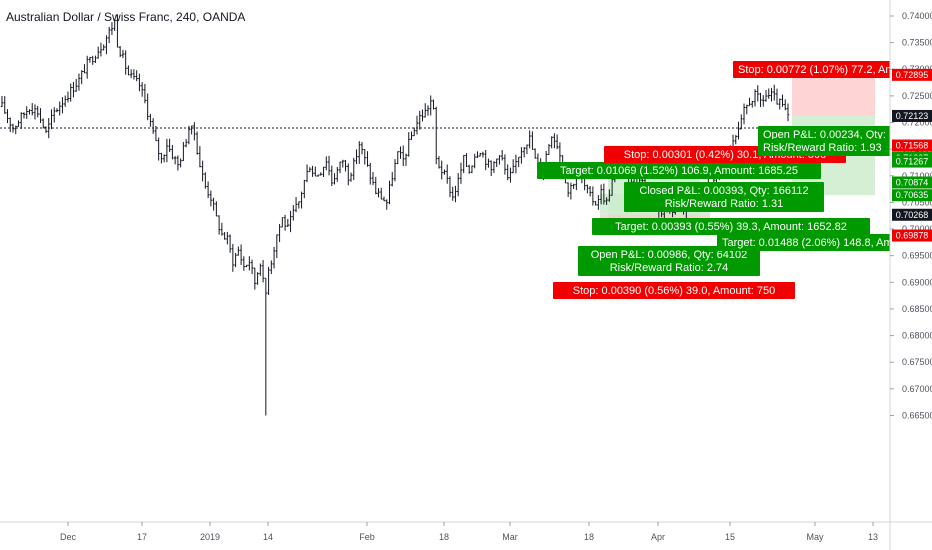 Image resolution: width=932 pixels, height=550 pixels. Describe the element at coordinates (669, 268) in the screenshot. I see `open-pnl-box-text: Risk/Reward Ratio: 2.74` at that location.